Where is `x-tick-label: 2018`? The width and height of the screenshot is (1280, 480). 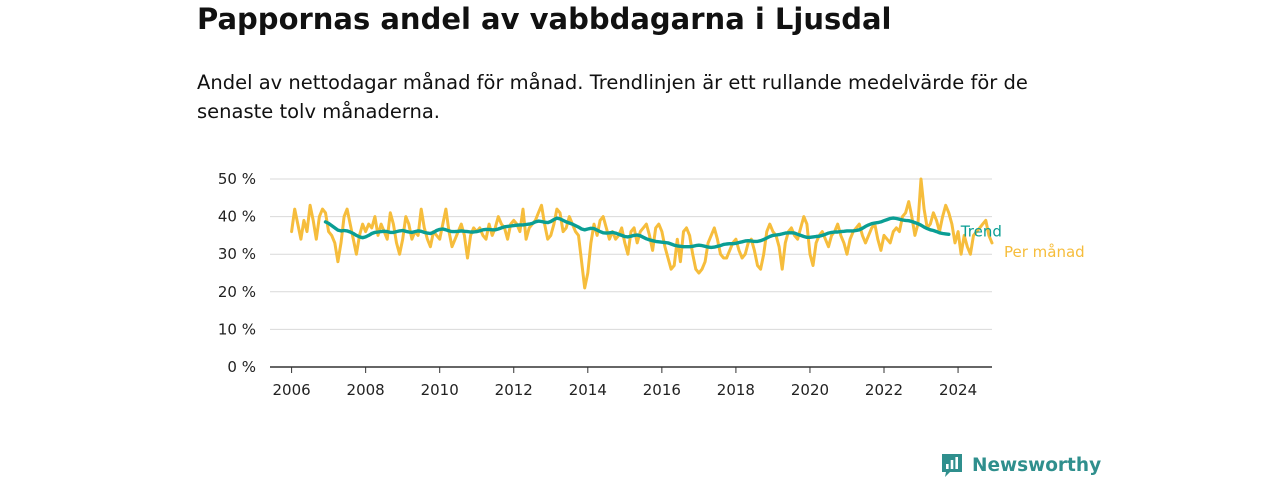 x-tick-label: 2018 is located at coordinates (736, 390).